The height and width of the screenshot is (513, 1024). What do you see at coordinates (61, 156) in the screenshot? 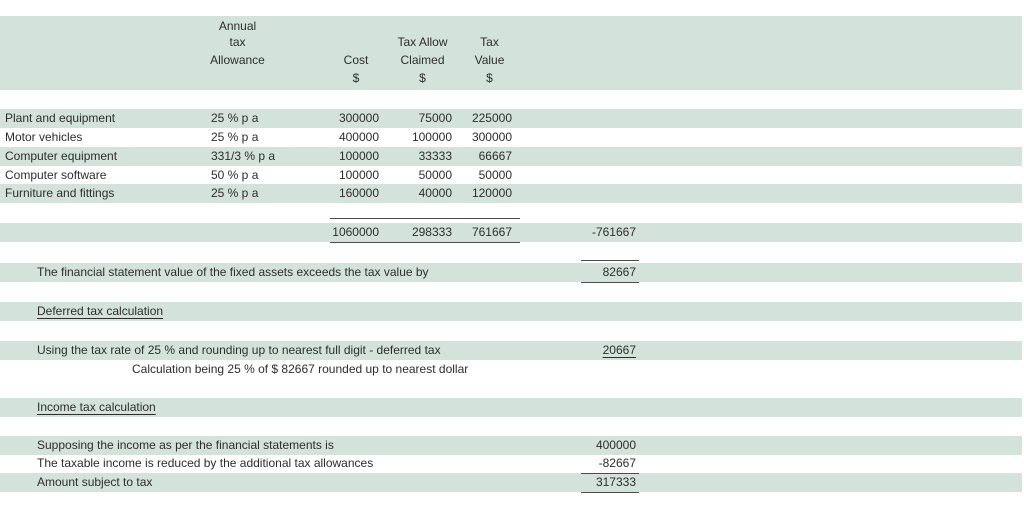
I see `asset-name: Computer equipment` at bounding box center [61, 156].